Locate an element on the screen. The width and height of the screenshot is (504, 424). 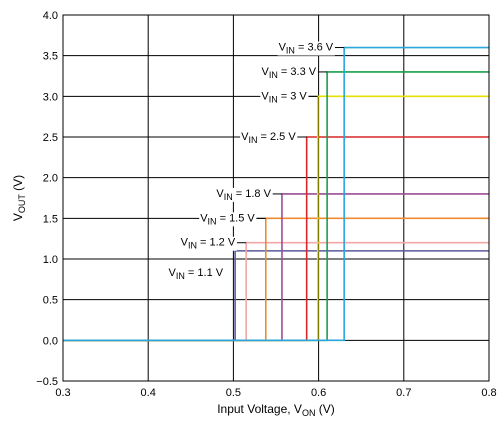
series-label-3: VIN = 1.8 V is located at coordinates (243, 195).